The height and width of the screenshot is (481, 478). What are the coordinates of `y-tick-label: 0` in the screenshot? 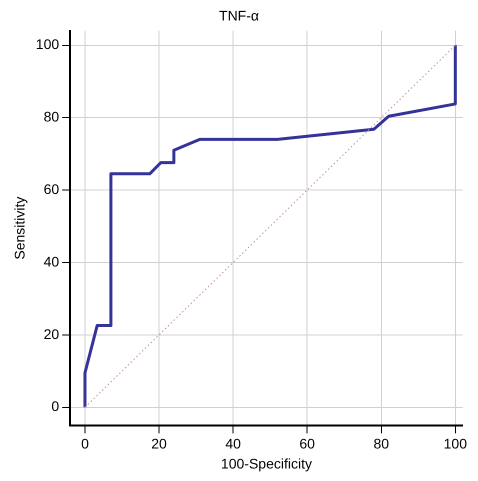 It's located at (55, 406).